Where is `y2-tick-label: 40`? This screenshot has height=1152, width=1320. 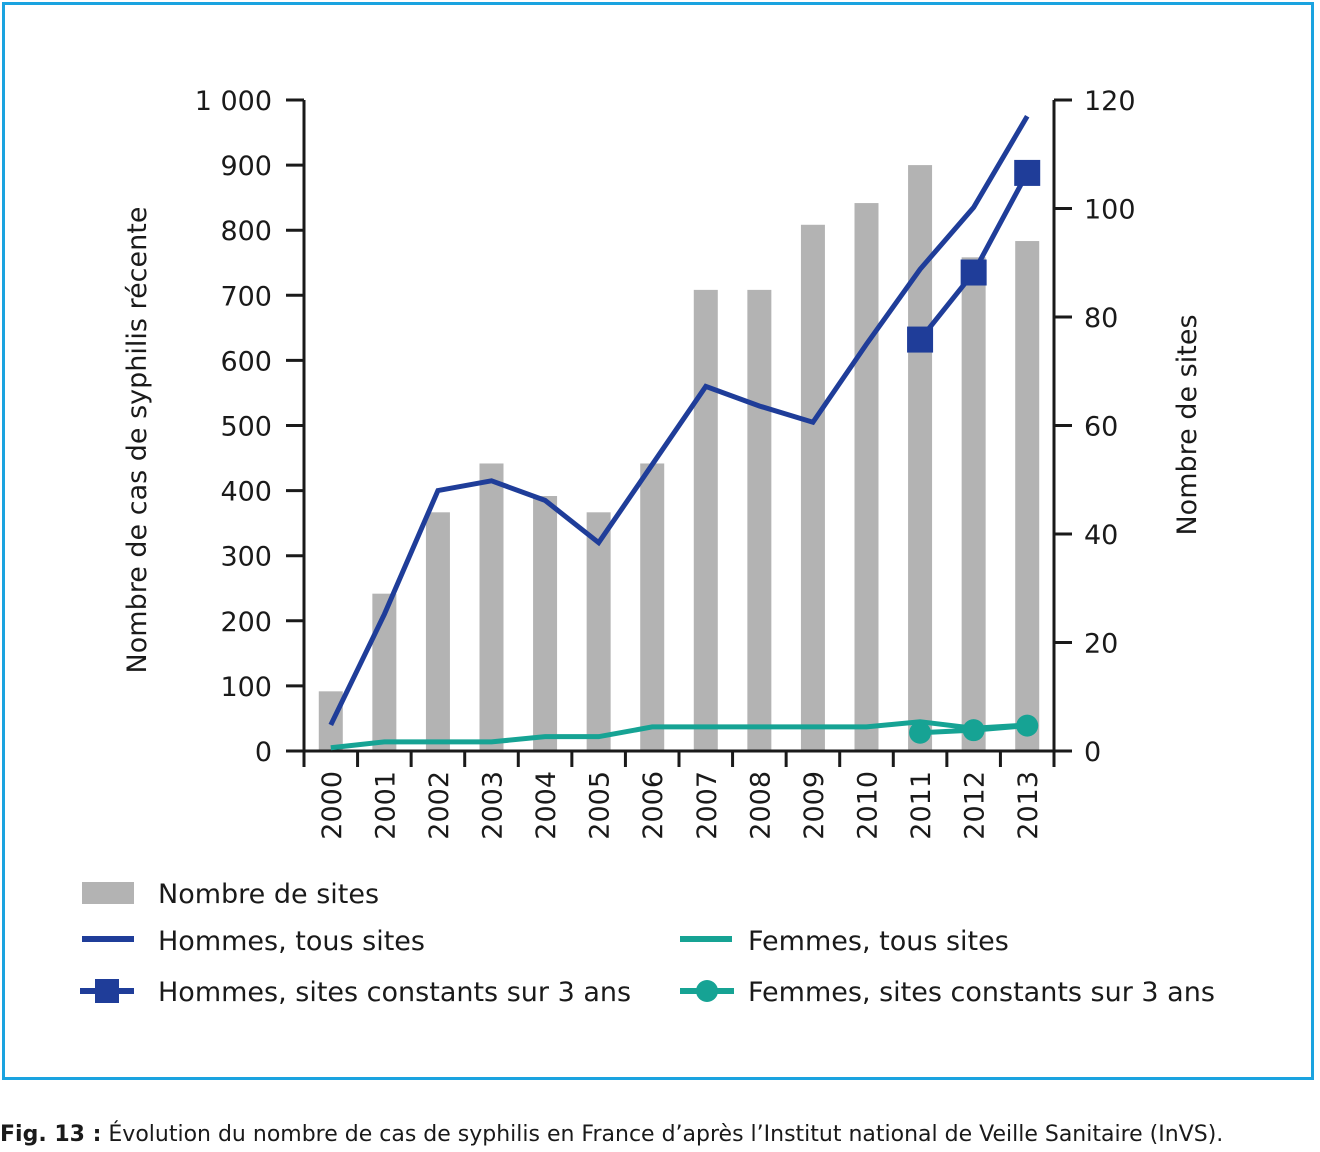 y2-tick-label: 40 is located at coordinates (1101, 535).